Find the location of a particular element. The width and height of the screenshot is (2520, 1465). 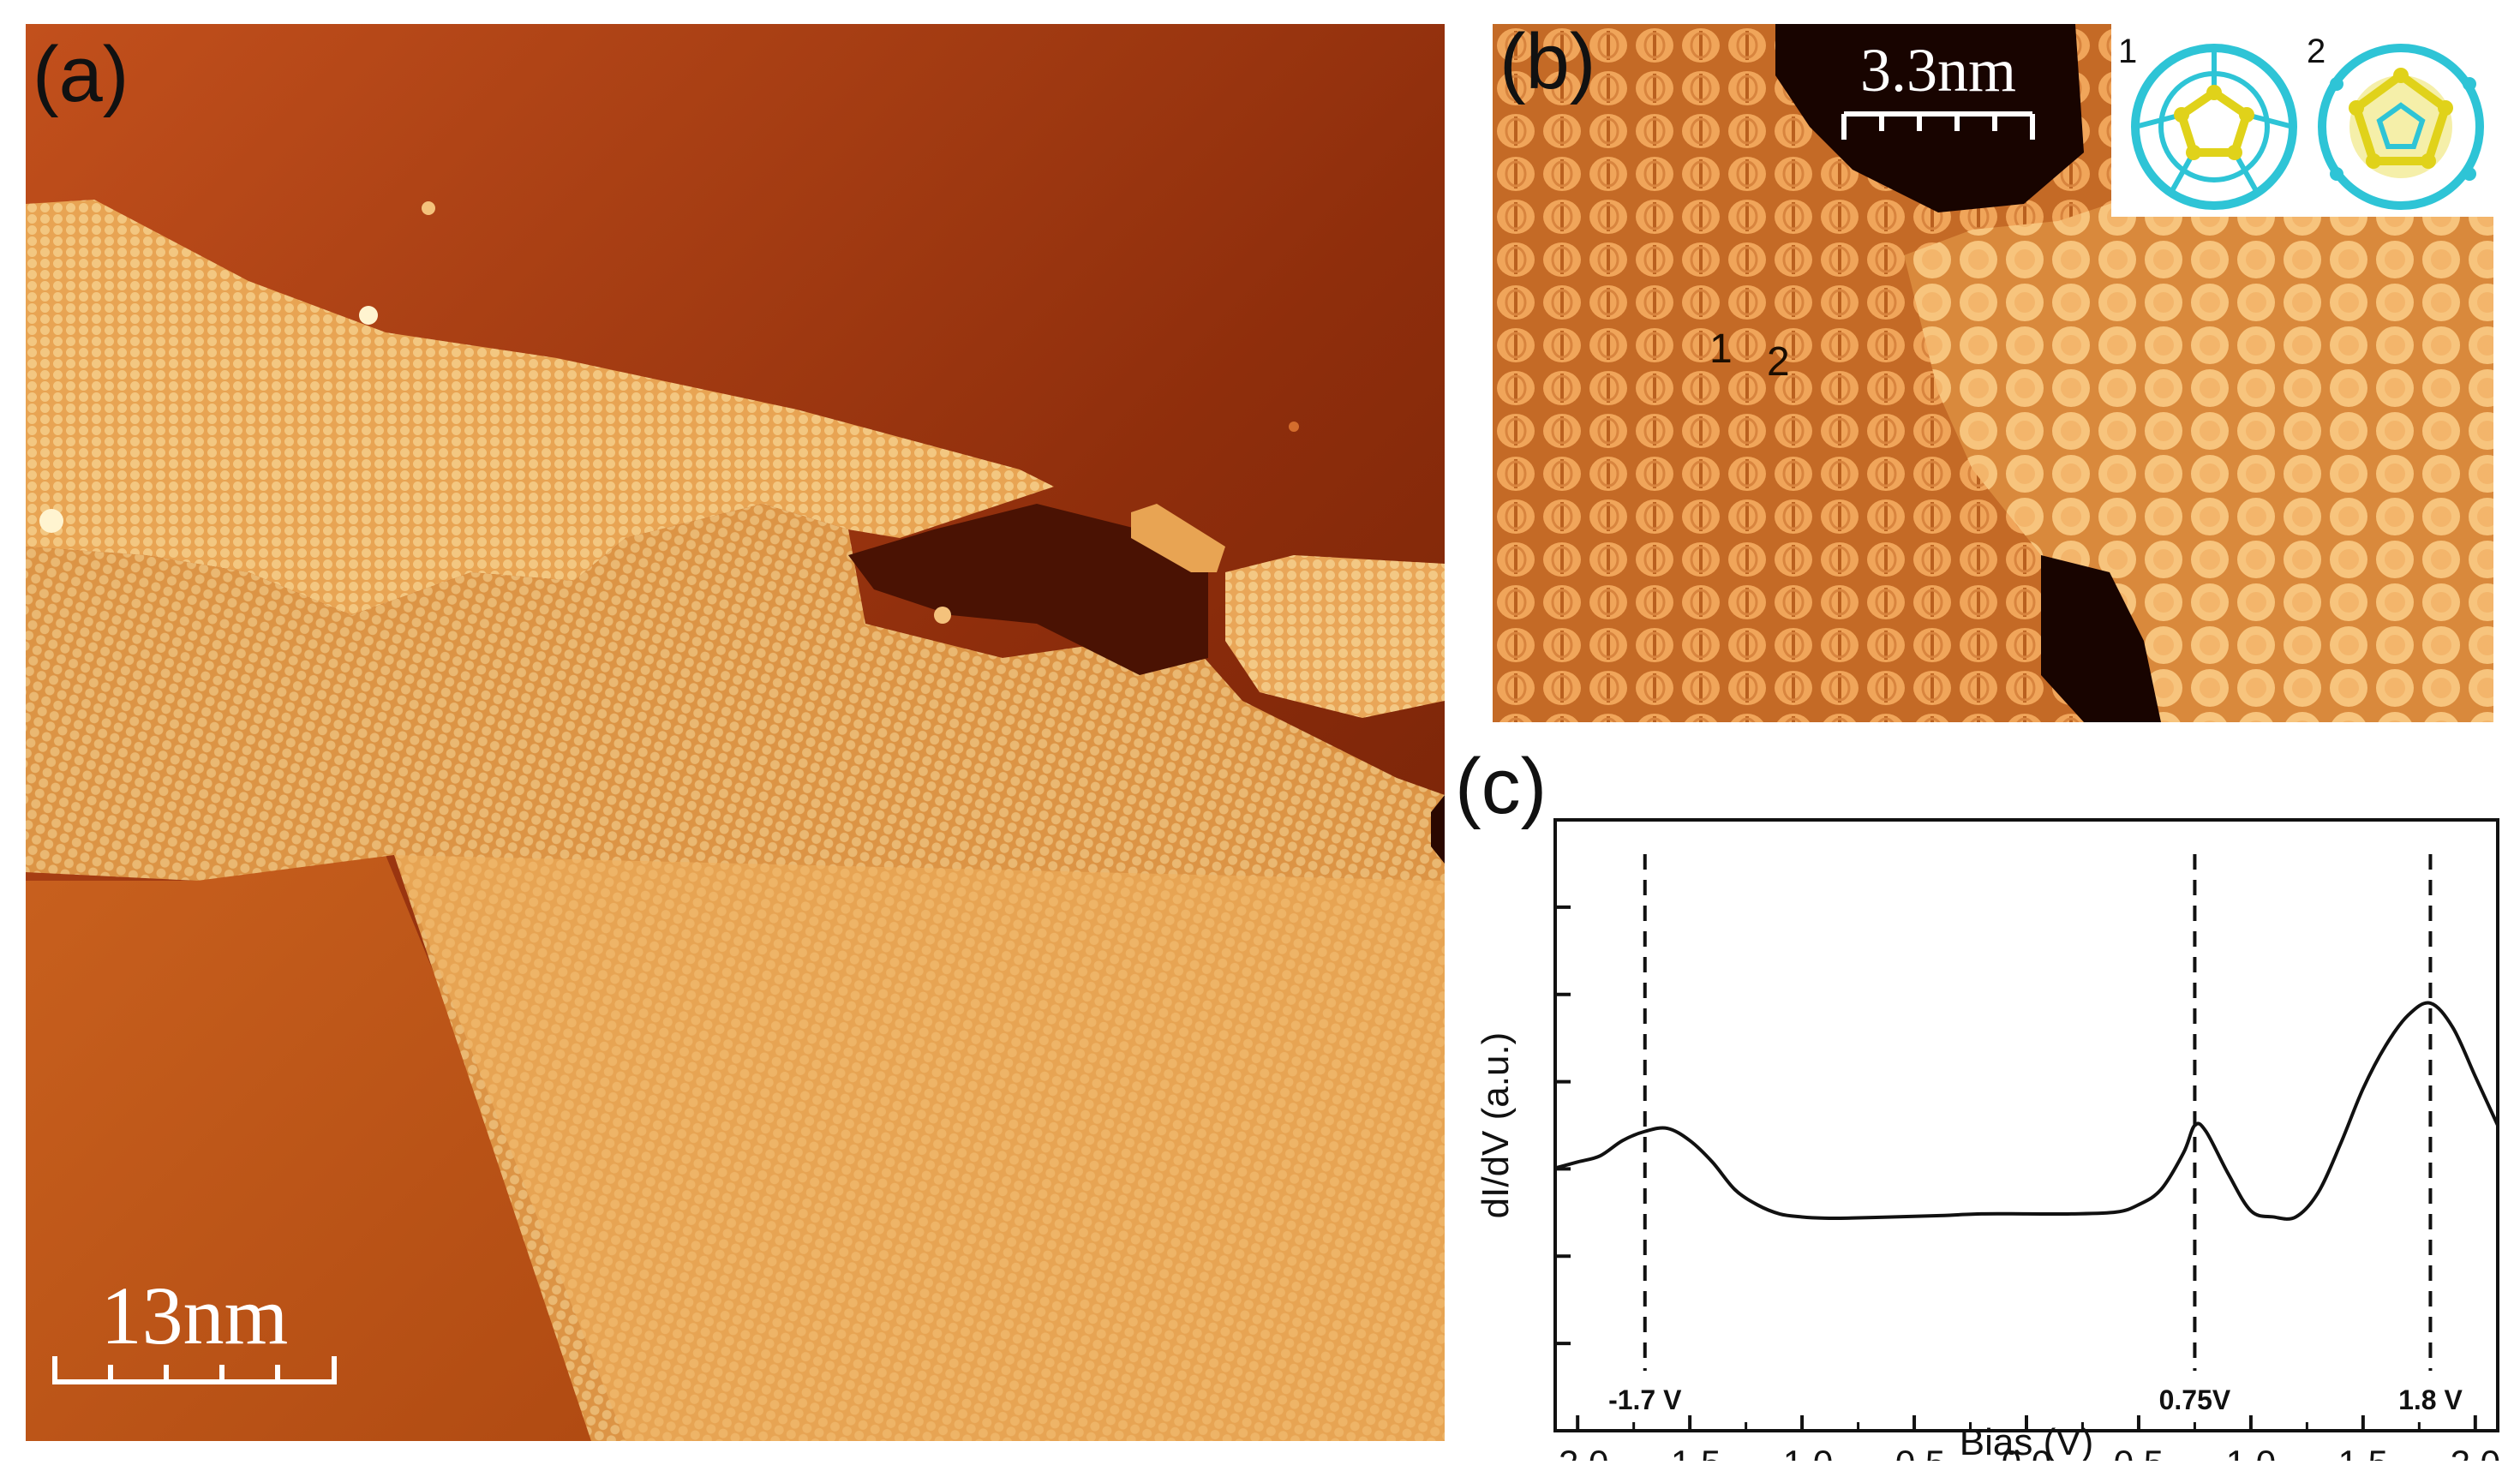

dark-hole is located at coordinates (1028, 589).